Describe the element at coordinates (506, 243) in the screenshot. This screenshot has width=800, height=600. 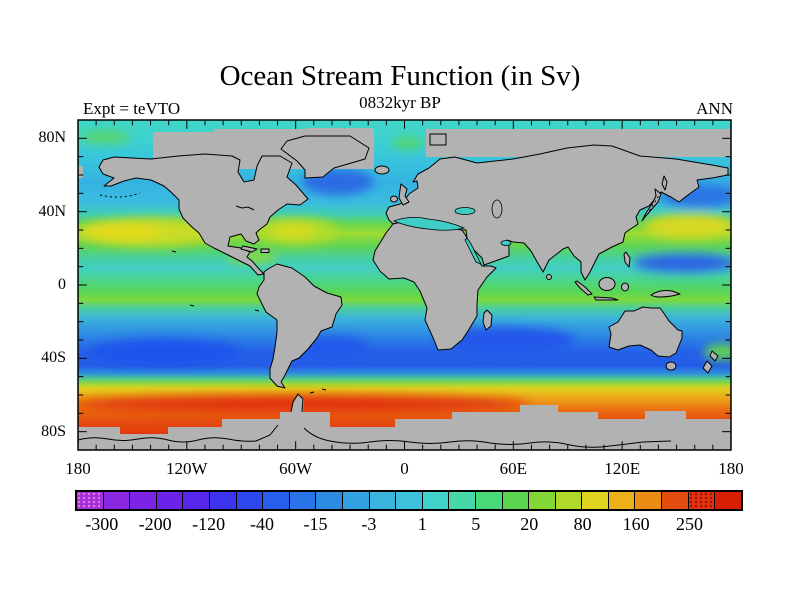
I see `gulf-persian` at that location.